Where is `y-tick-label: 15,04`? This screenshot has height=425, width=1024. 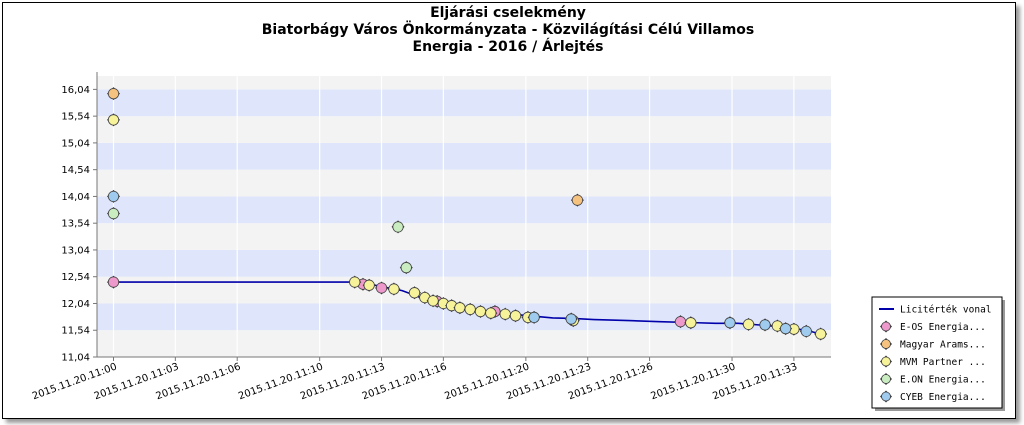
y-tick-label: 15,04 is located at coordinates (75, 143).